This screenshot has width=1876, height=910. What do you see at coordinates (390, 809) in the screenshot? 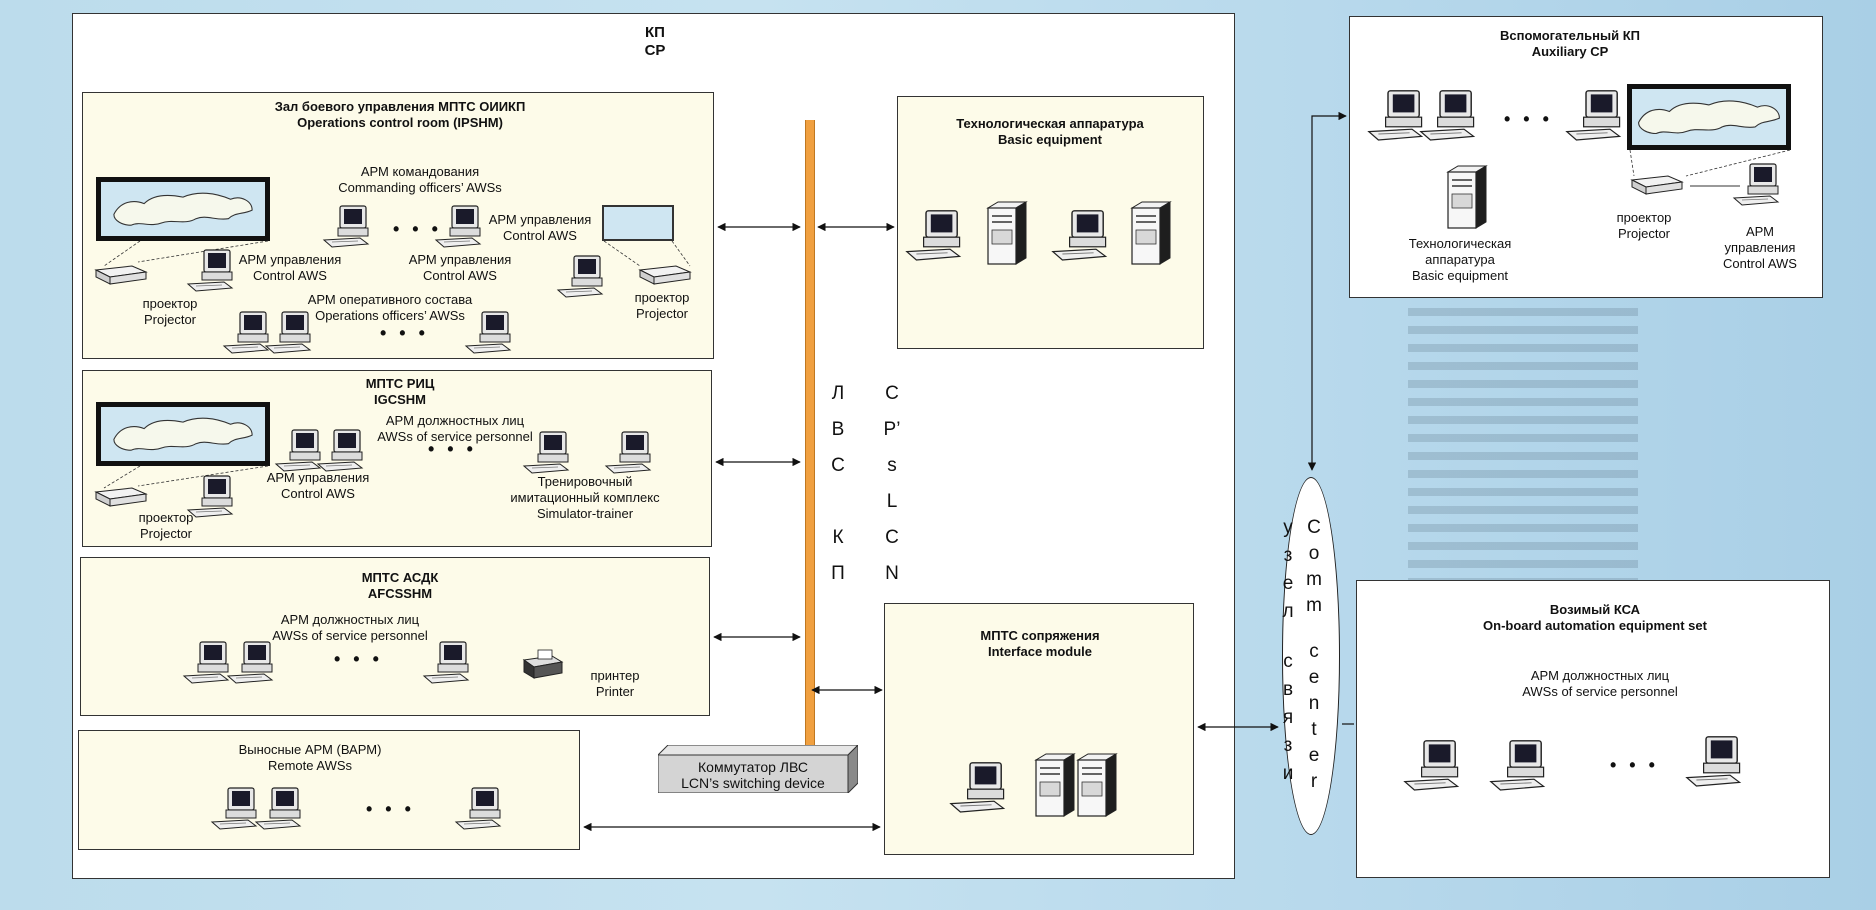
I see `dots-remote: • • •` at bounding box center [390, 809].